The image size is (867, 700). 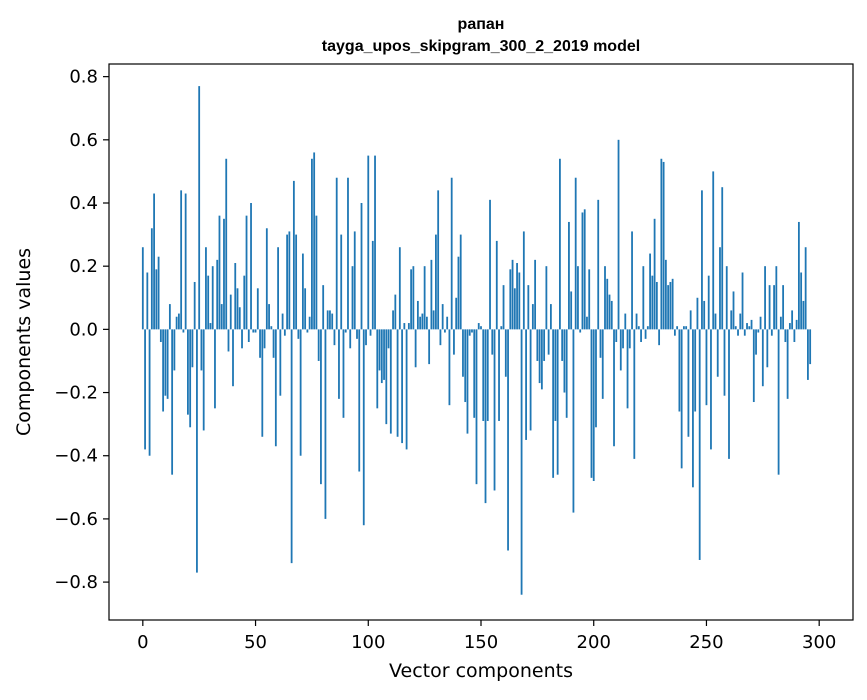 What do you see at coordinates (486, 636) in the screenshot?
I see `x-axis: 0 50 100 150 200 250 300` at bounding box center [486, 636].